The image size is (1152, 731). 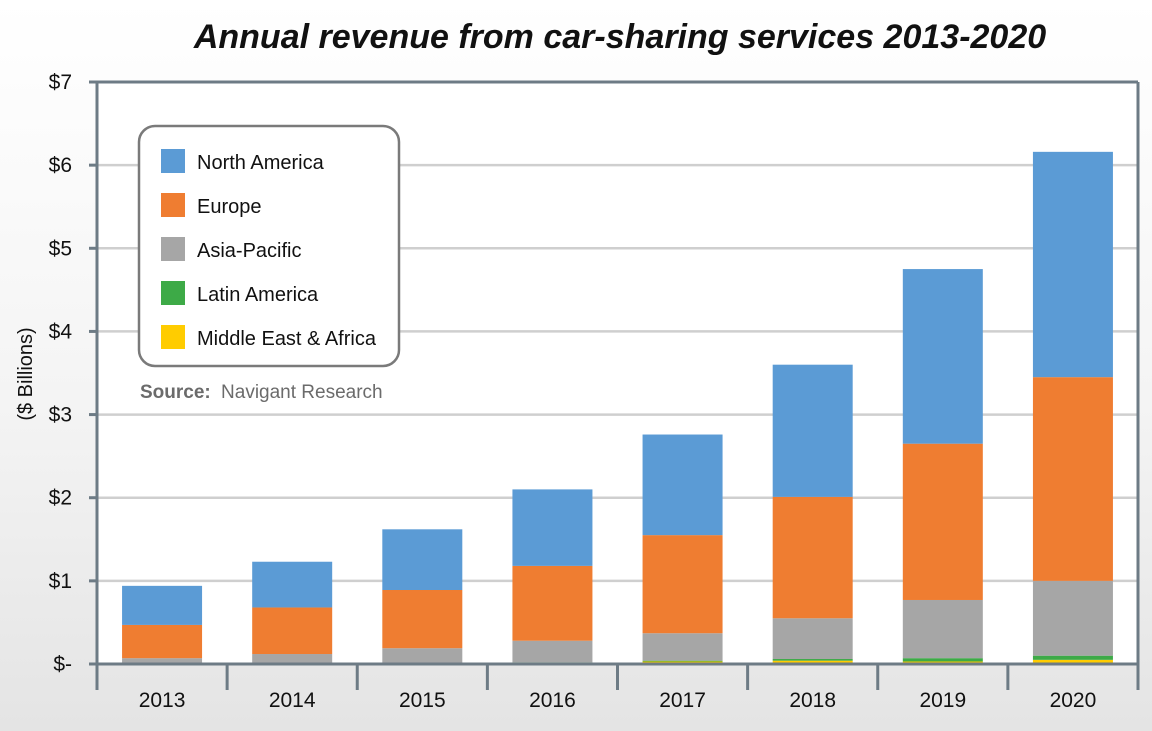 I want to click on legend-label: North America, so click(x=261, y=163).